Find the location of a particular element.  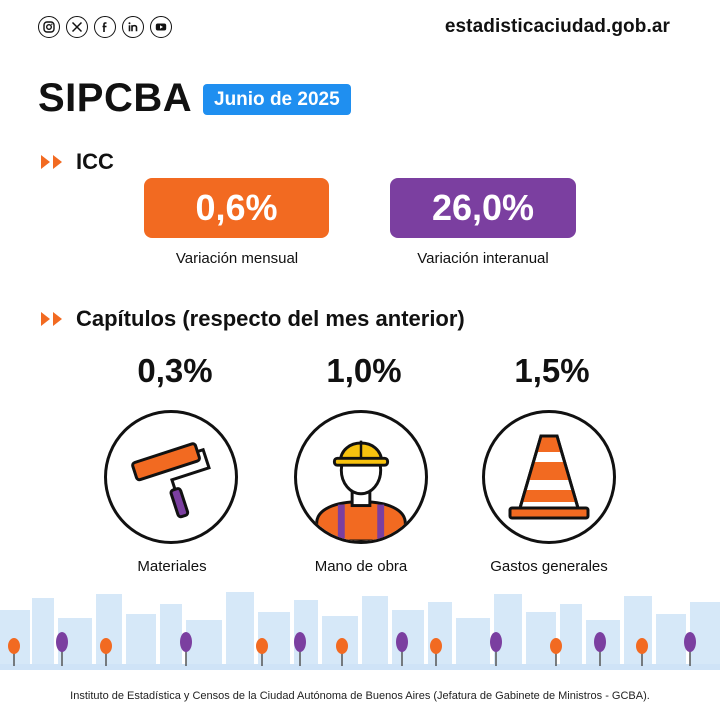

facebook-icon is located at coordinates (105, 27).